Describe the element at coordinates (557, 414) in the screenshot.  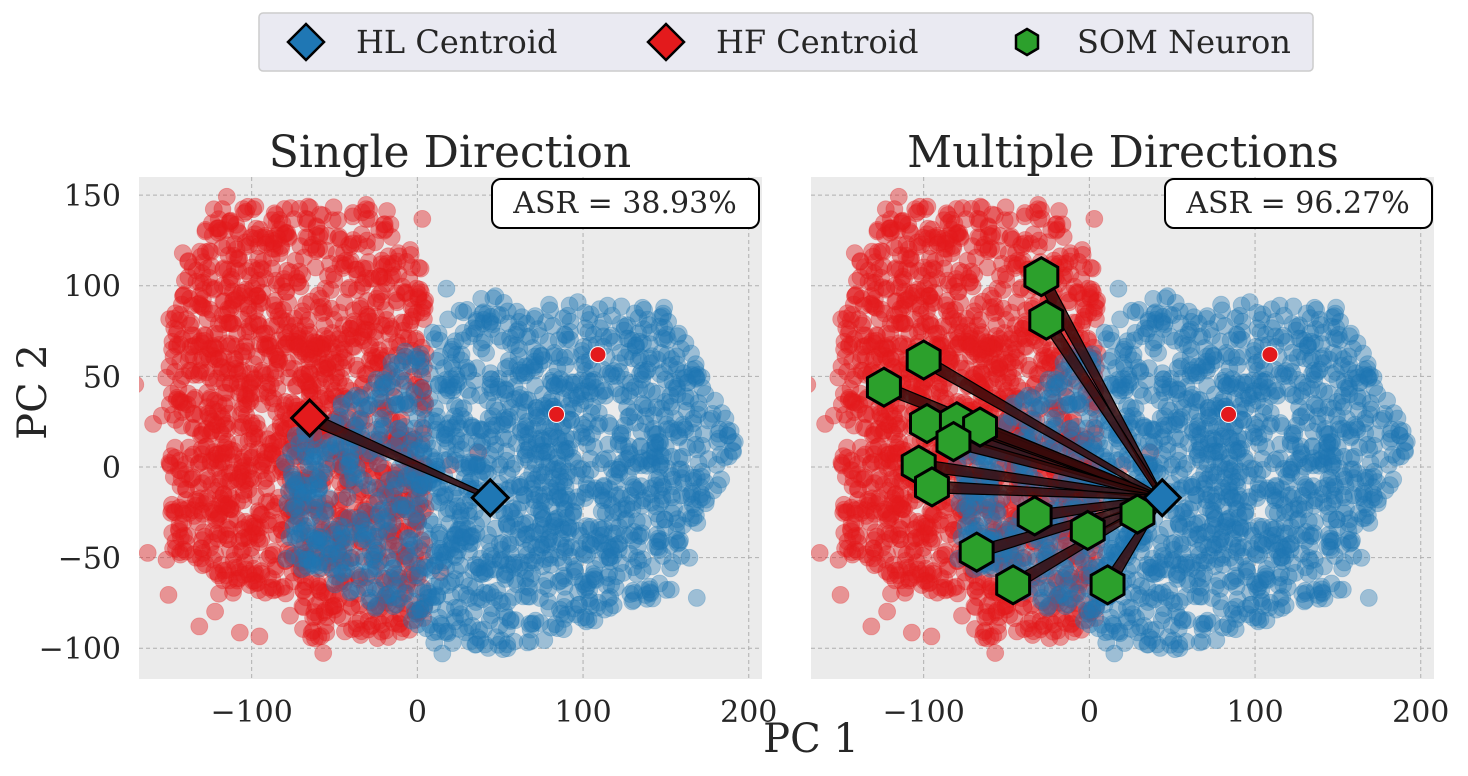
I see `outlier-point` at that location.